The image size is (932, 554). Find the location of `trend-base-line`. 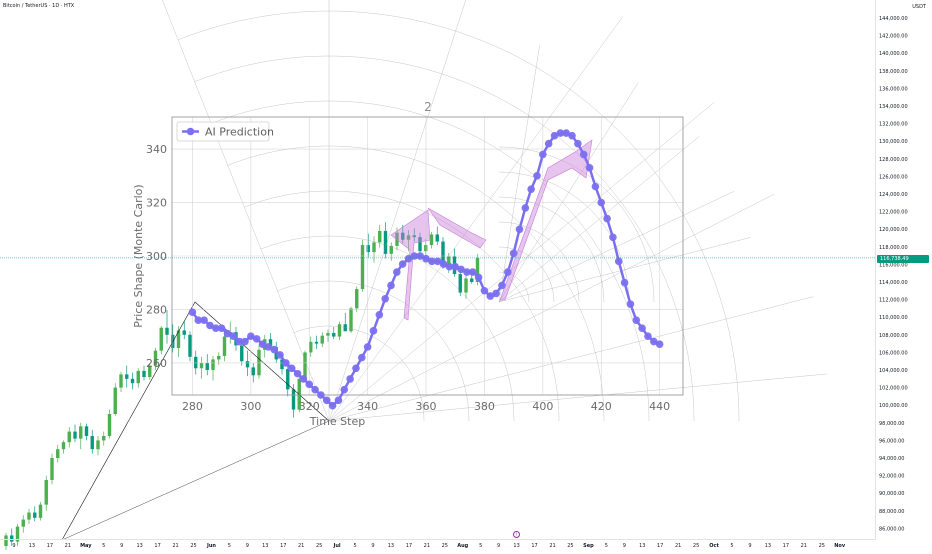

trend-base-line is located at coordinates (195, 480).